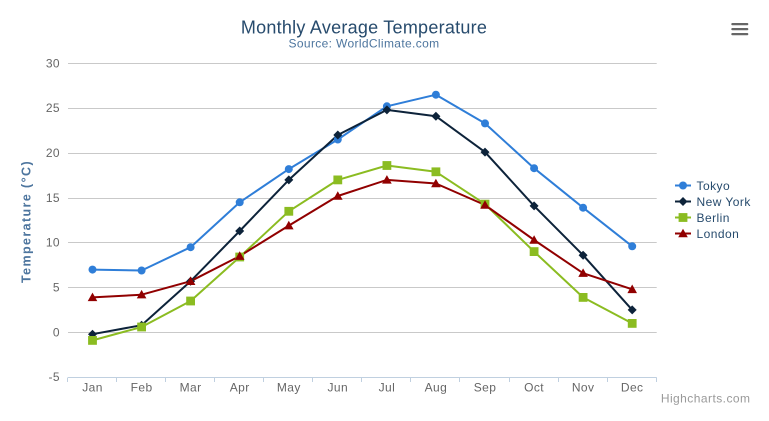 The height and width of the screenshot is (421, 769). I want to click on svg-text: 30, so click(53, 63).